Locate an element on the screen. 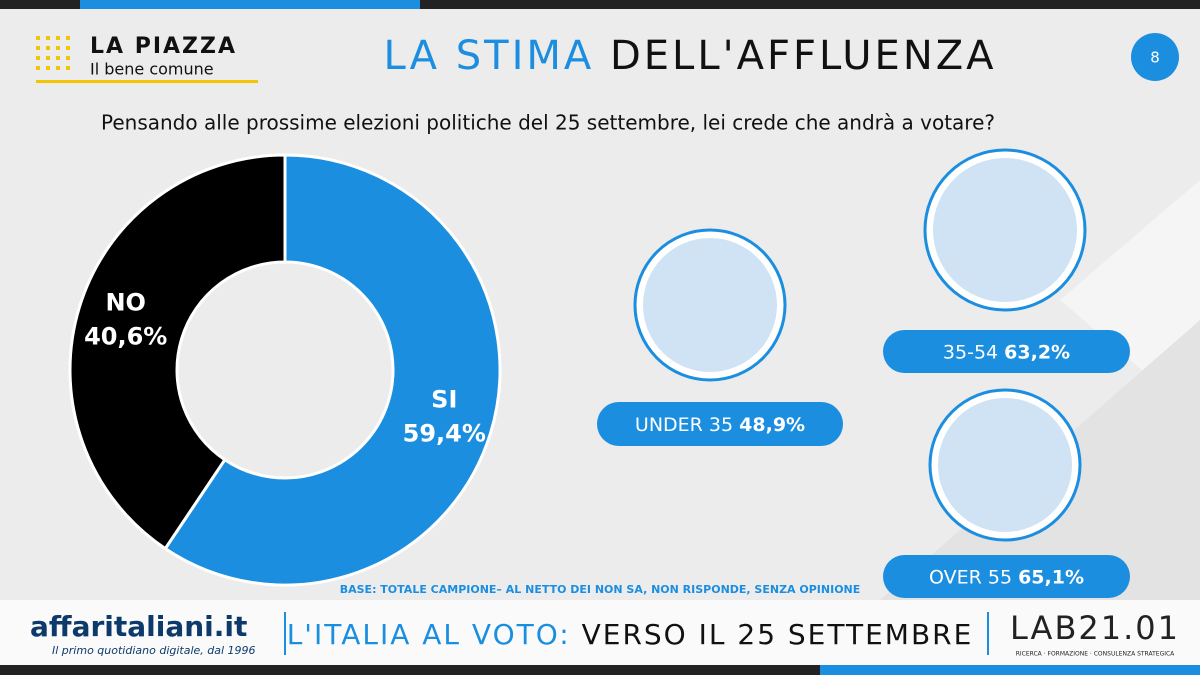  segment-value: 59,4% is located at coordinates (444, 433).